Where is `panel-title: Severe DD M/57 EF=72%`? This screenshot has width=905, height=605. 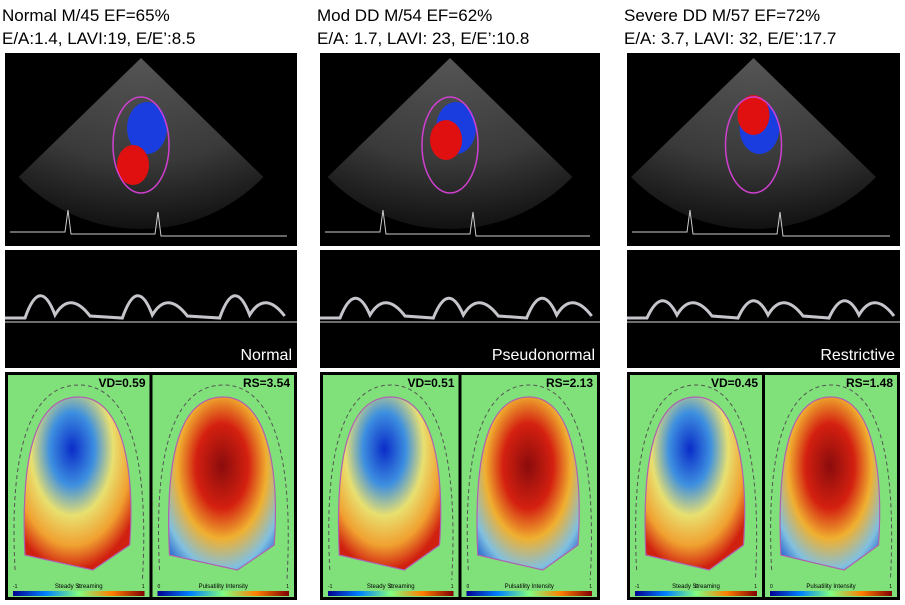
panel-title: Severe DD M/57 EF=72% is located at coordinates (722, 15).